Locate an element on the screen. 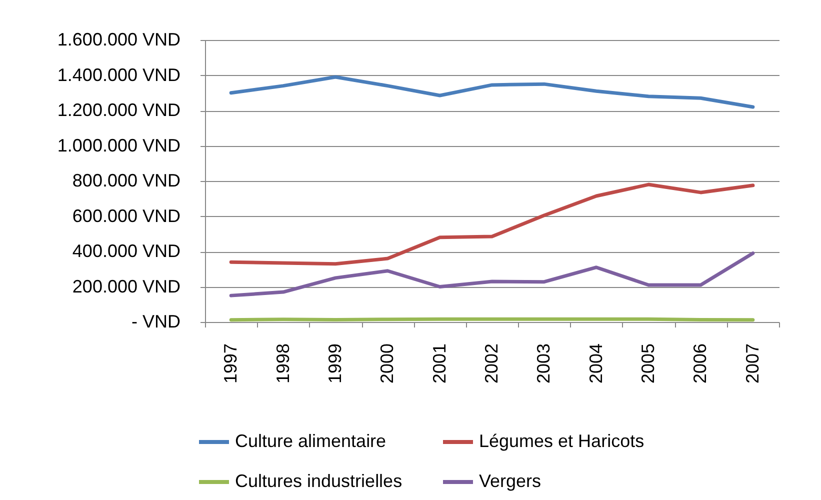  y-tick-label: 200.000 VND is located at coordinates (126, 286).